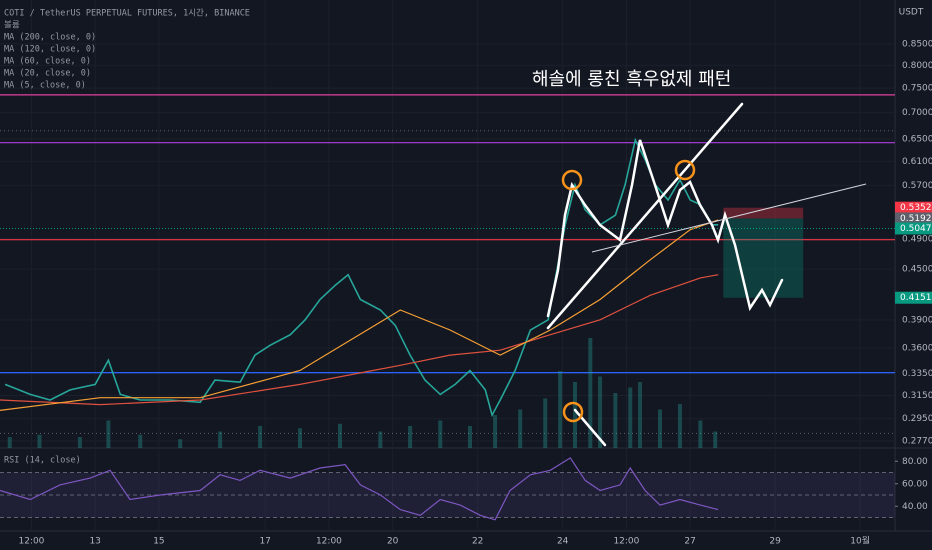  Describe the element at coordinates (12, 25) in the screenshot. I see `volume-label: 볼륨` at that location.